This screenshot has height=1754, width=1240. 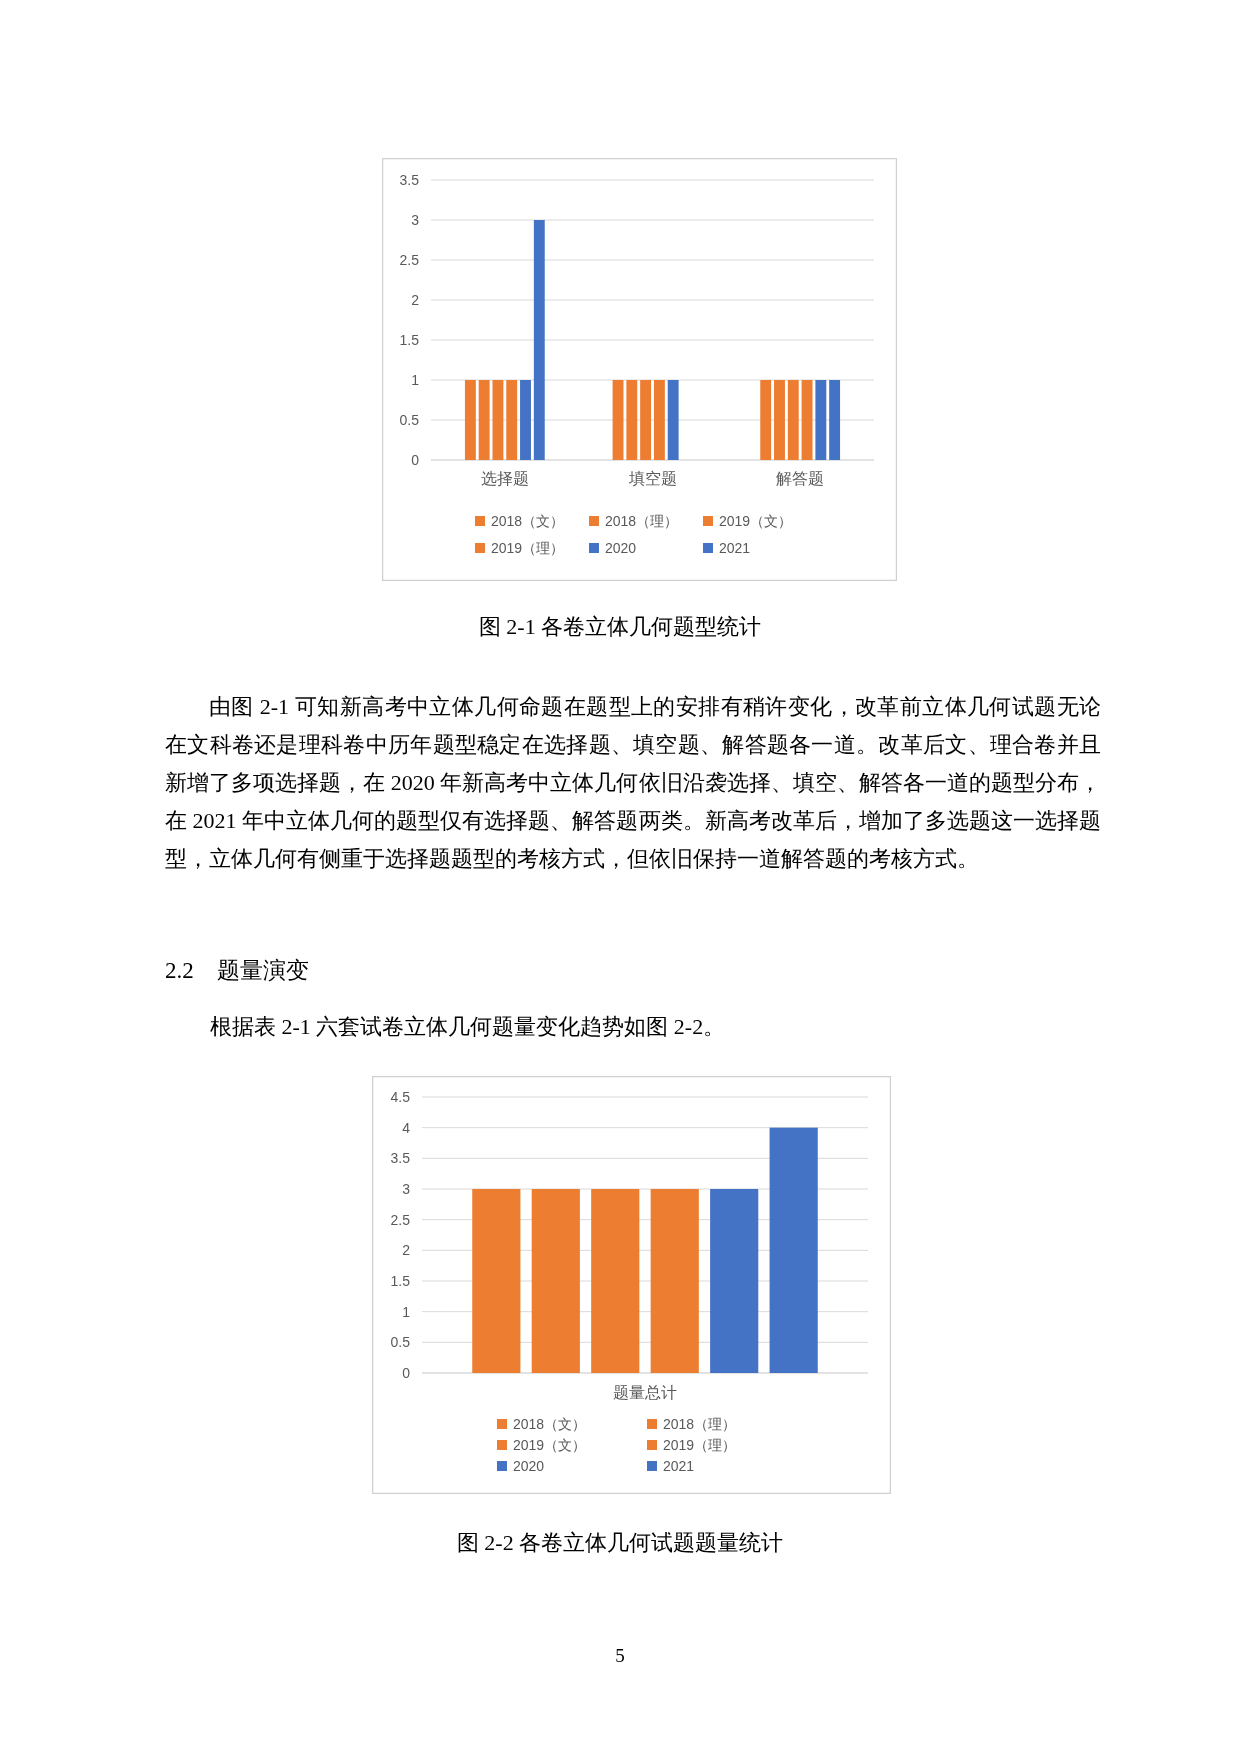 I want to click on text: 由图 2-1 可知新高考中立体几何命题在题型上的安排有稍许变化，改革前立体几何试题无论在文科卷还是理科卷中历年题型稳定在选择题、填空题、解答题各一道。改革后文、理合卷并且新增了多项选择题，在 2020 年新高考中立体几何依旧沿袭选择、填空、解答各一道的题型分布，在 2021 年中立体几何的题型仅有选择题、解答题两类。新高考改革后，增加了多选题这一选择题型，立体几何有侧重于选择题题型的考核方式，但依旧保持一道解答题的考核方式。, so click(x=633, y=783).